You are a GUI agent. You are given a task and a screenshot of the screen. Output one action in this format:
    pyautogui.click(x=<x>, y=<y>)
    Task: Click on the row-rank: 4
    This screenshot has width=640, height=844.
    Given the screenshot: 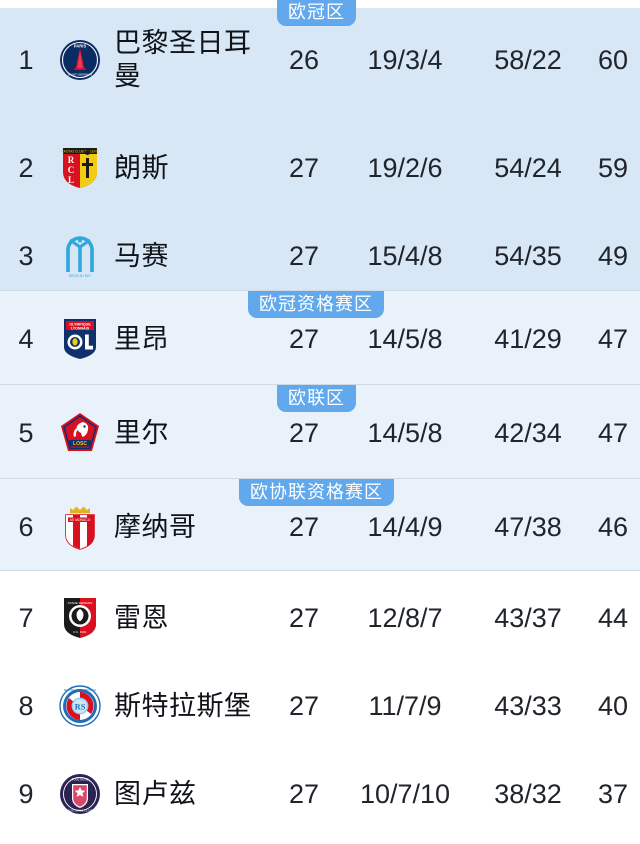 What is the action you would take?
    pyautogui.click(x=26, y=338)
    